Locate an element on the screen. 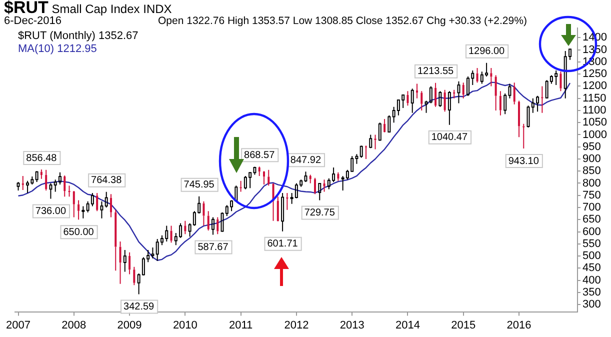 Image resolution: width=611 pixels, height=337 pixels. y-tick-label: 950 is located at coordinates (591, 146).